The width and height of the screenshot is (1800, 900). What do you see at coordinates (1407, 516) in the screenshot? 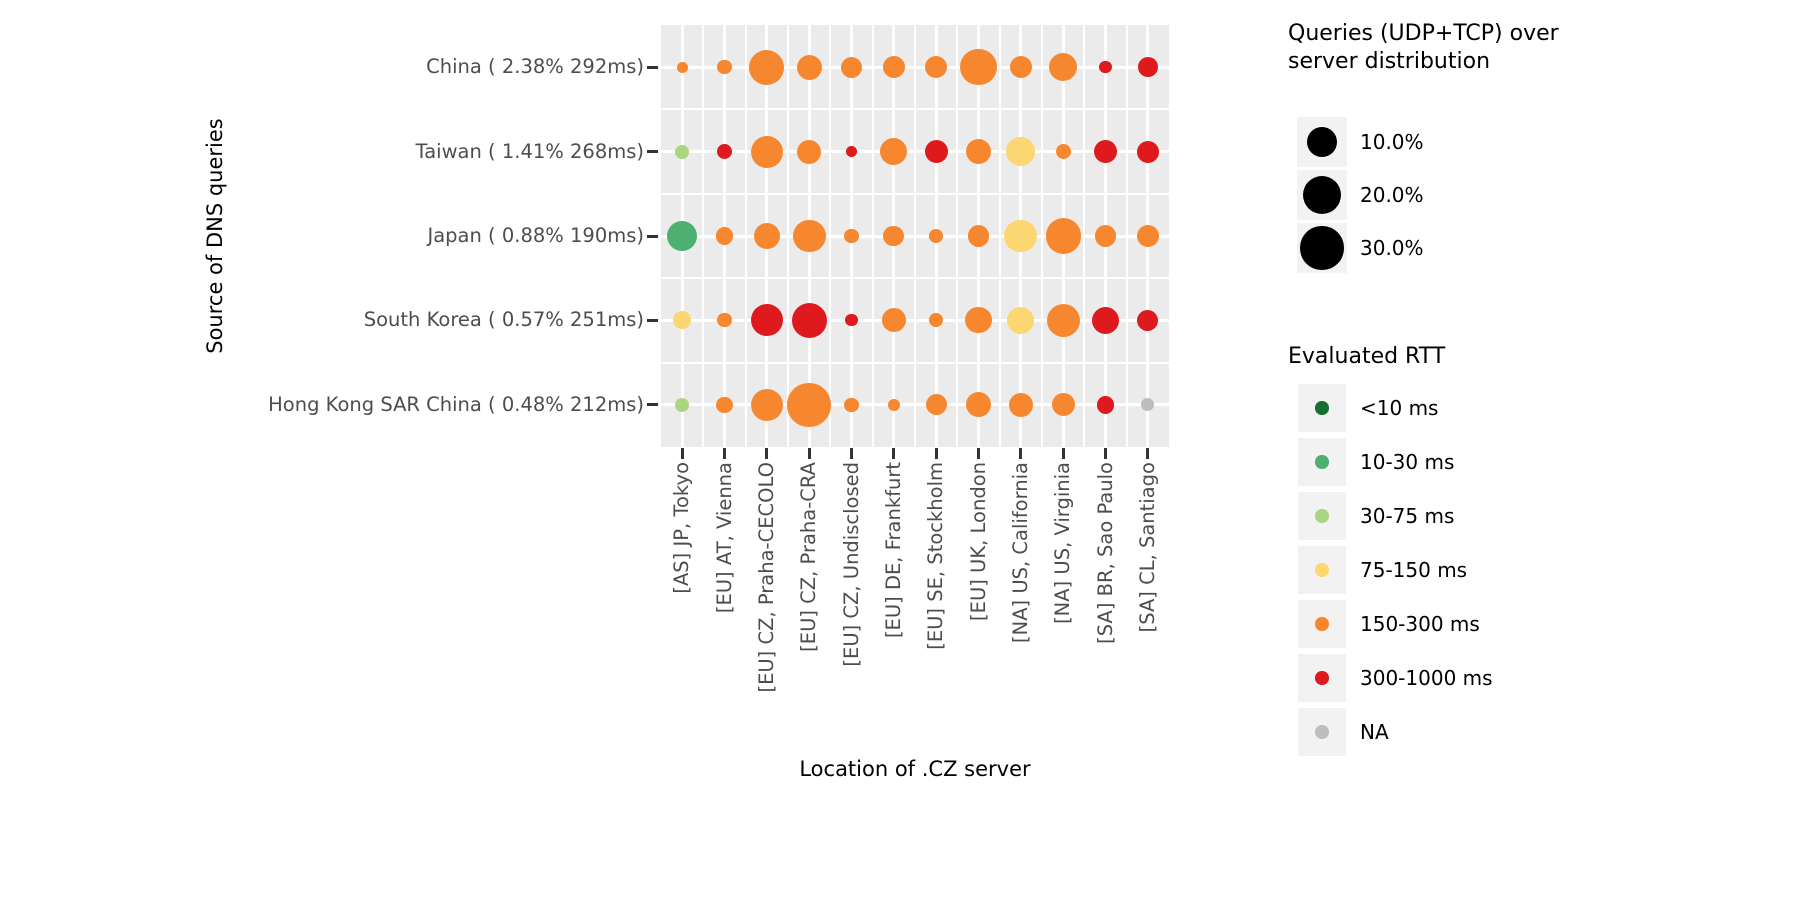
I see `rtt-legend-label: 30-75 ms` at bounding box center [1407, 516].